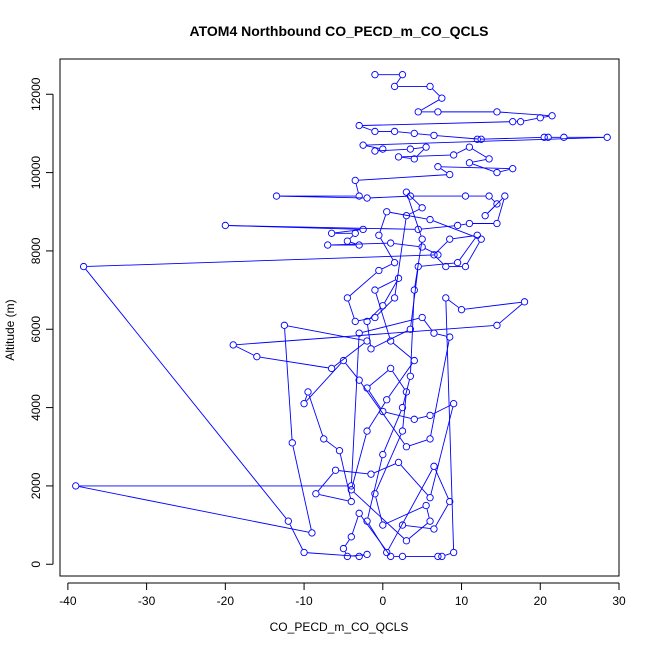  What do you see at coordinates (226, 601) in the screenshot?
I see `x-tick-label: -20` at bounding box center [226, 601].